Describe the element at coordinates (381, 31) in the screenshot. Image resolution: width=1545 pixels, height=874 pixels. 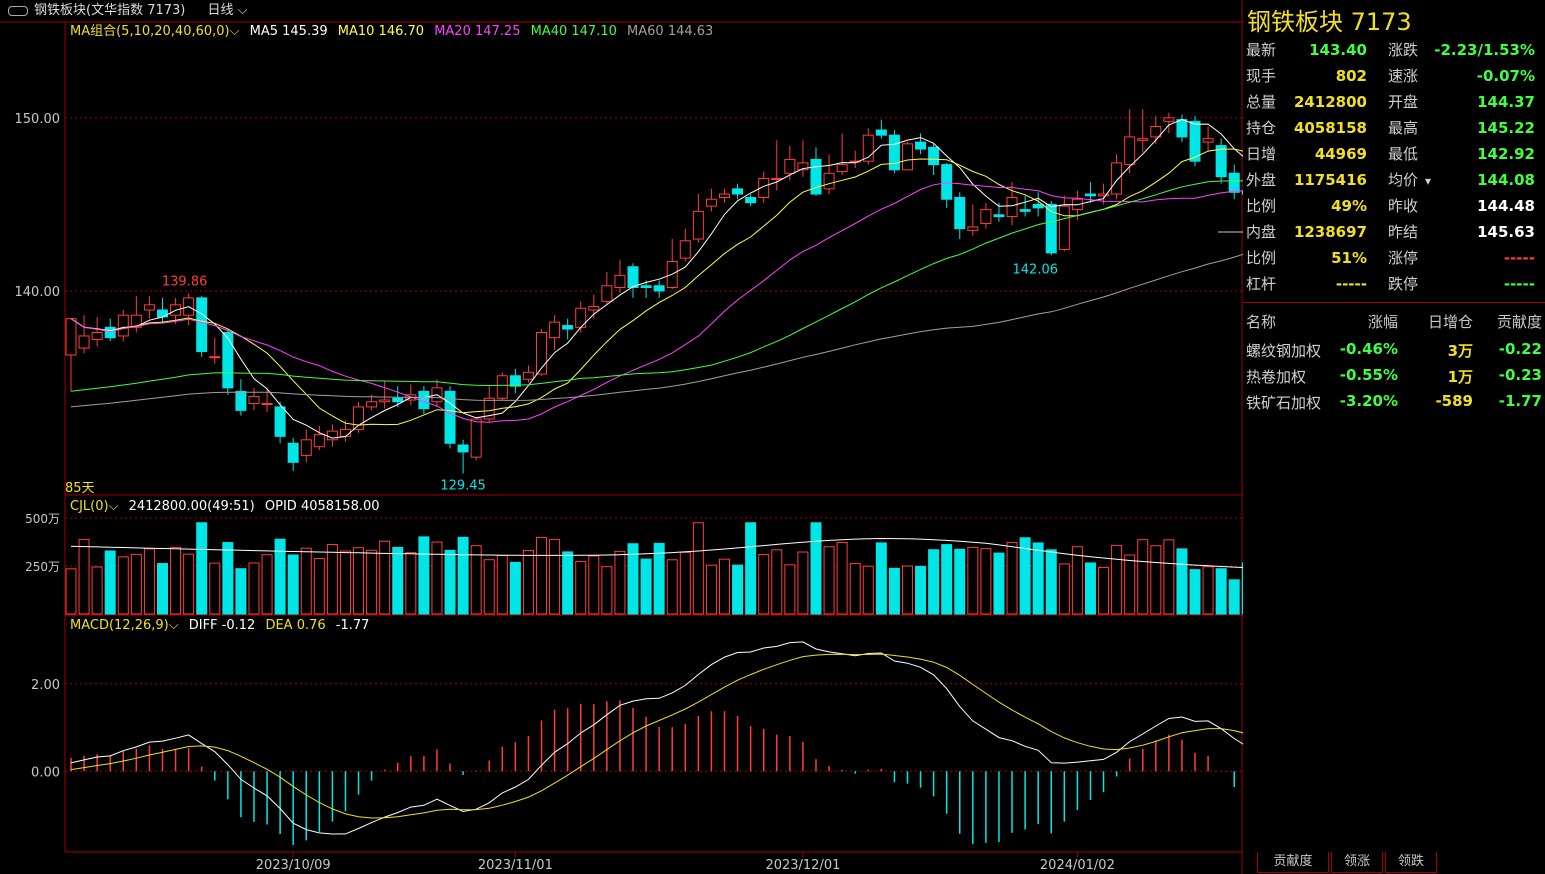
I see `ma10-value: MA10 146.70` at that location.